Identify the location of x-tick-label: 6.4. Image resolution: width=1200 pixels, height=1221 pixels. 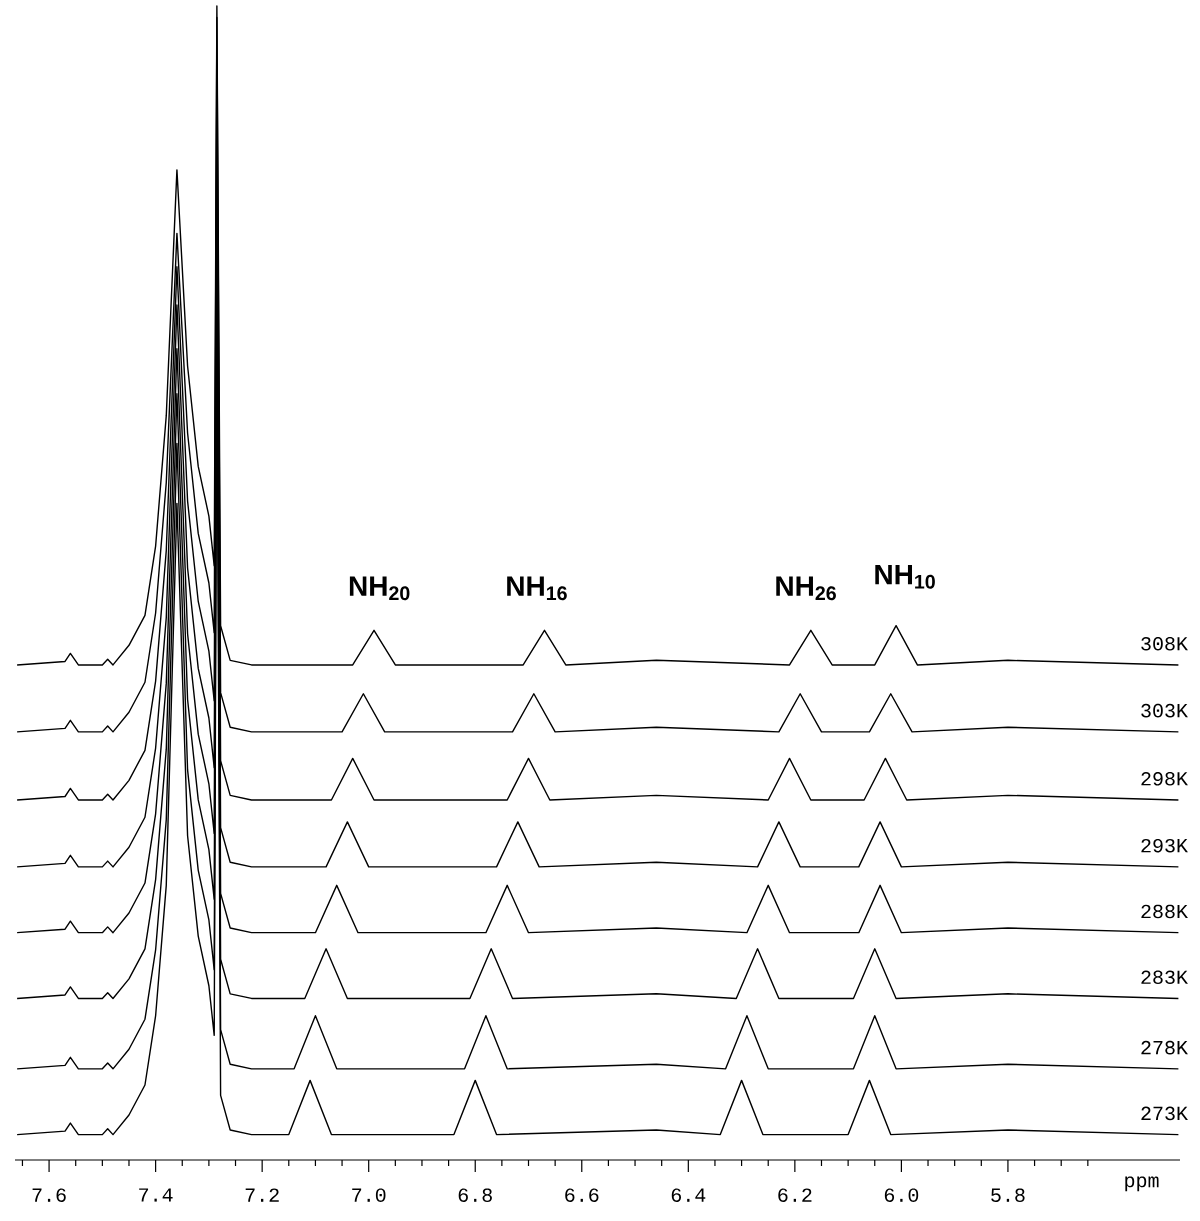
(688, 1195).